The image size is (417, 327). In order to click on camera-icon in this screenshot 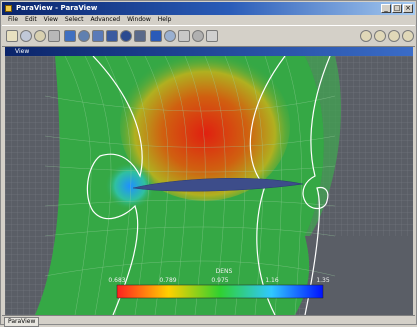, I will do `click(98, 36)`.